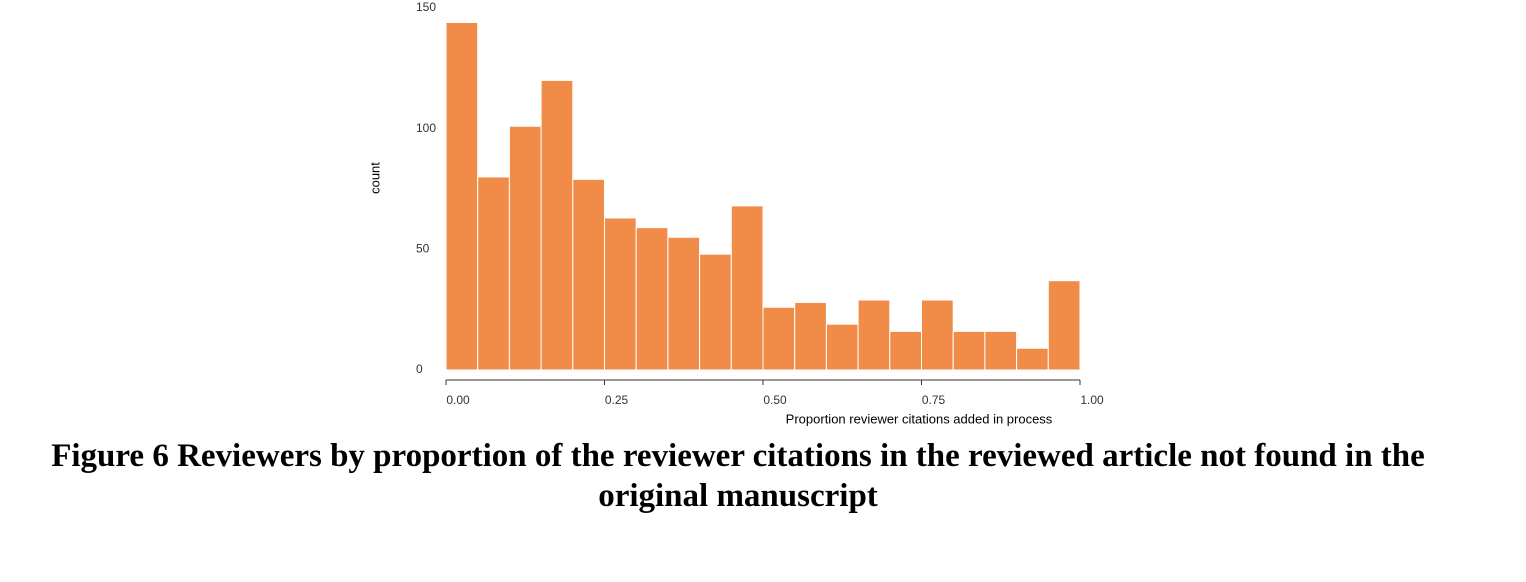 The height and width of the screenshot is (582, 1526). I want to click on y-tick-label: 100, so click(426, 128).